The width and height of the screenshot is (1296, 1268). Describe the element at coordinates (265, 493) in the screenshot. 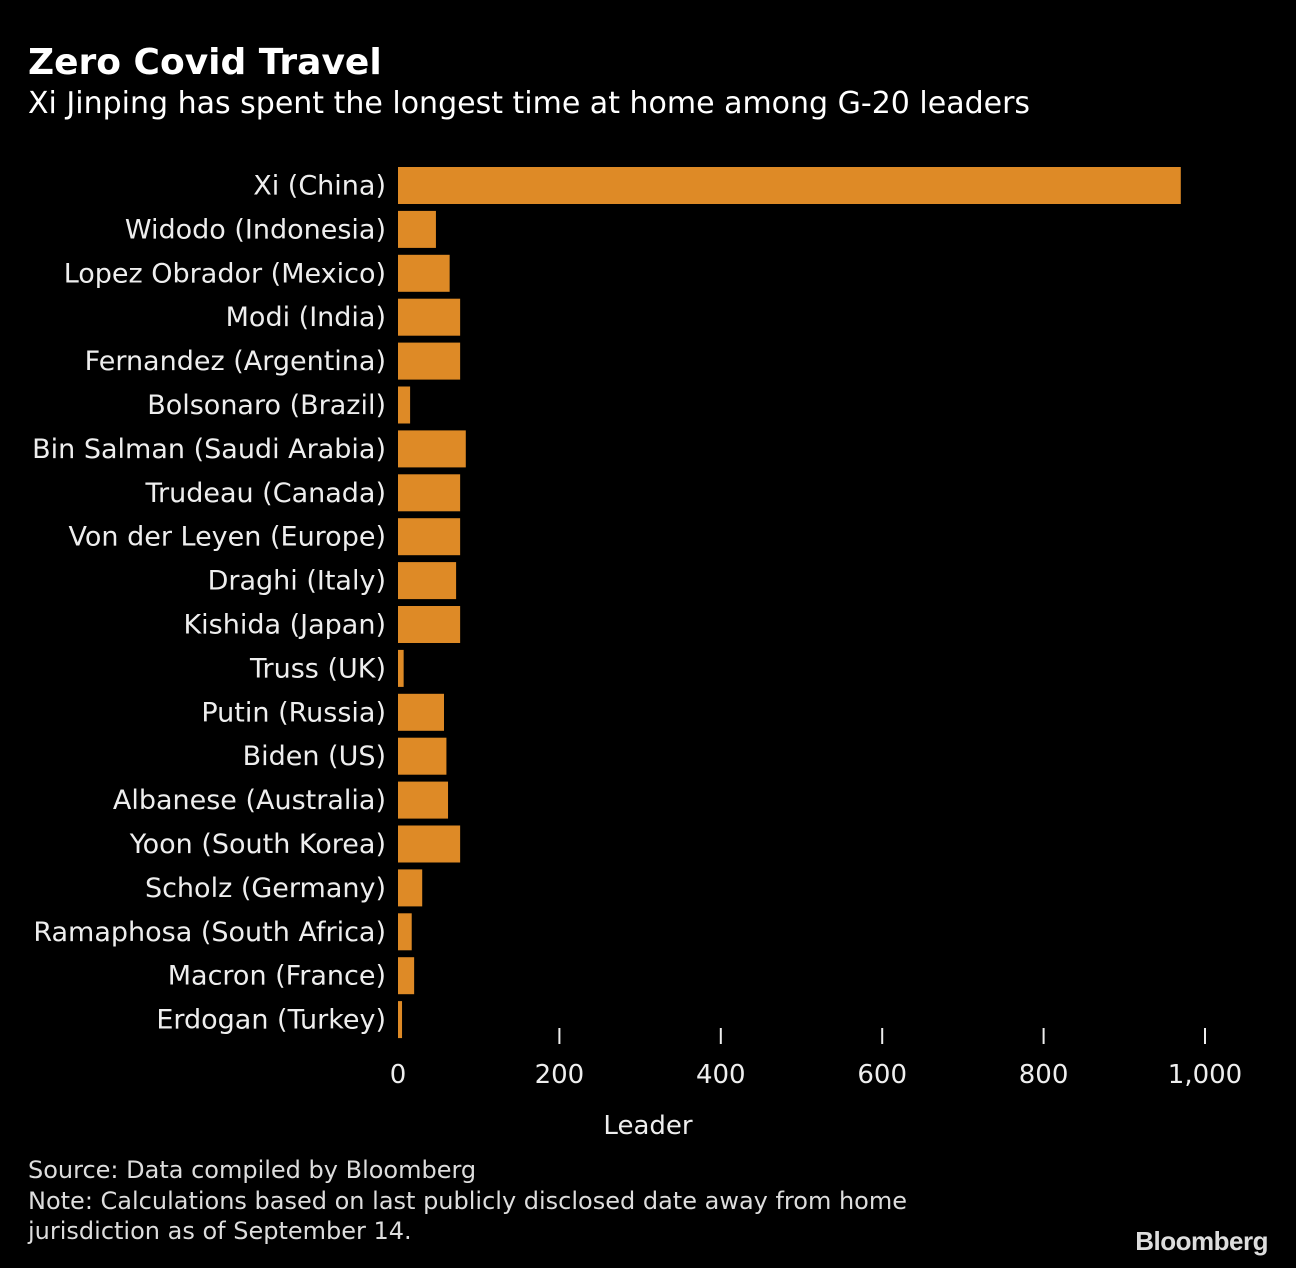

I see `category-label: Trudeau (Canada)` at that location.